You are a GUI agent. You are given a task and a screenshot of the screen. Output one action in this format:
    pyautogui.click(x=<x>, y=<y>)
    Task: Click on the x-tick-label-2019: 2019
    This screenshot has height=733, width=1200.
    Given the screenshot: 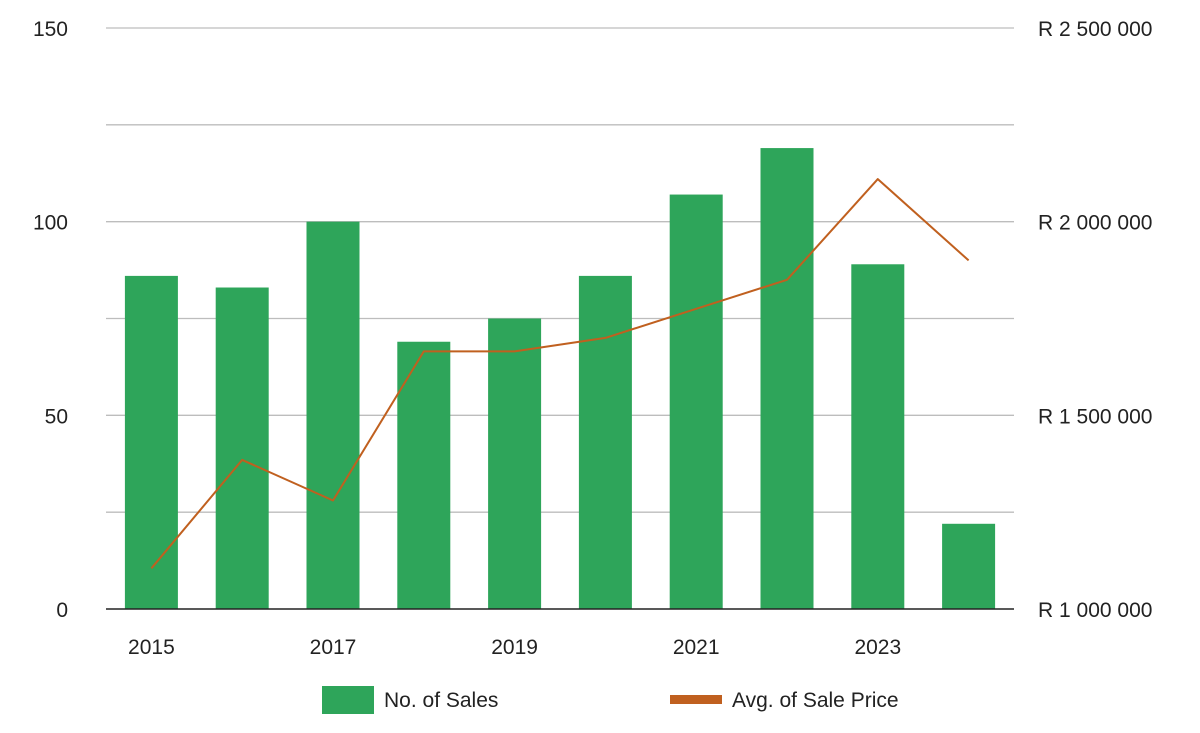 What is the action you would take?
    pyautogui.click(x=514, y=647)
    